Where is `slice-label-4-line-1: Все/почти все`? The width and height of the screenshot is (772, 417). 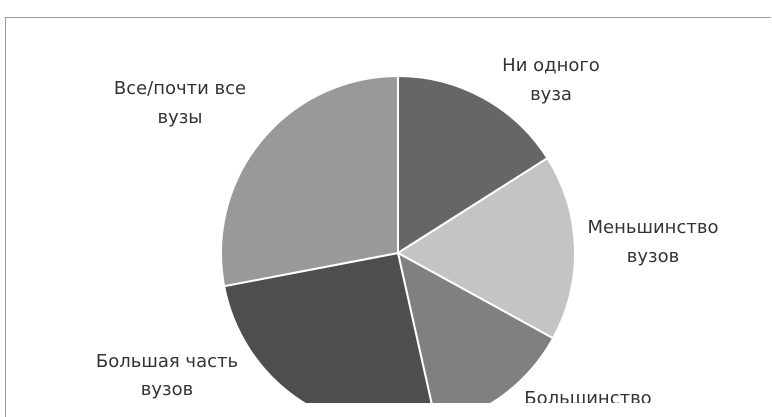
slice-label-4-line-1: Все/почти все is located at coordinates (180, 88).